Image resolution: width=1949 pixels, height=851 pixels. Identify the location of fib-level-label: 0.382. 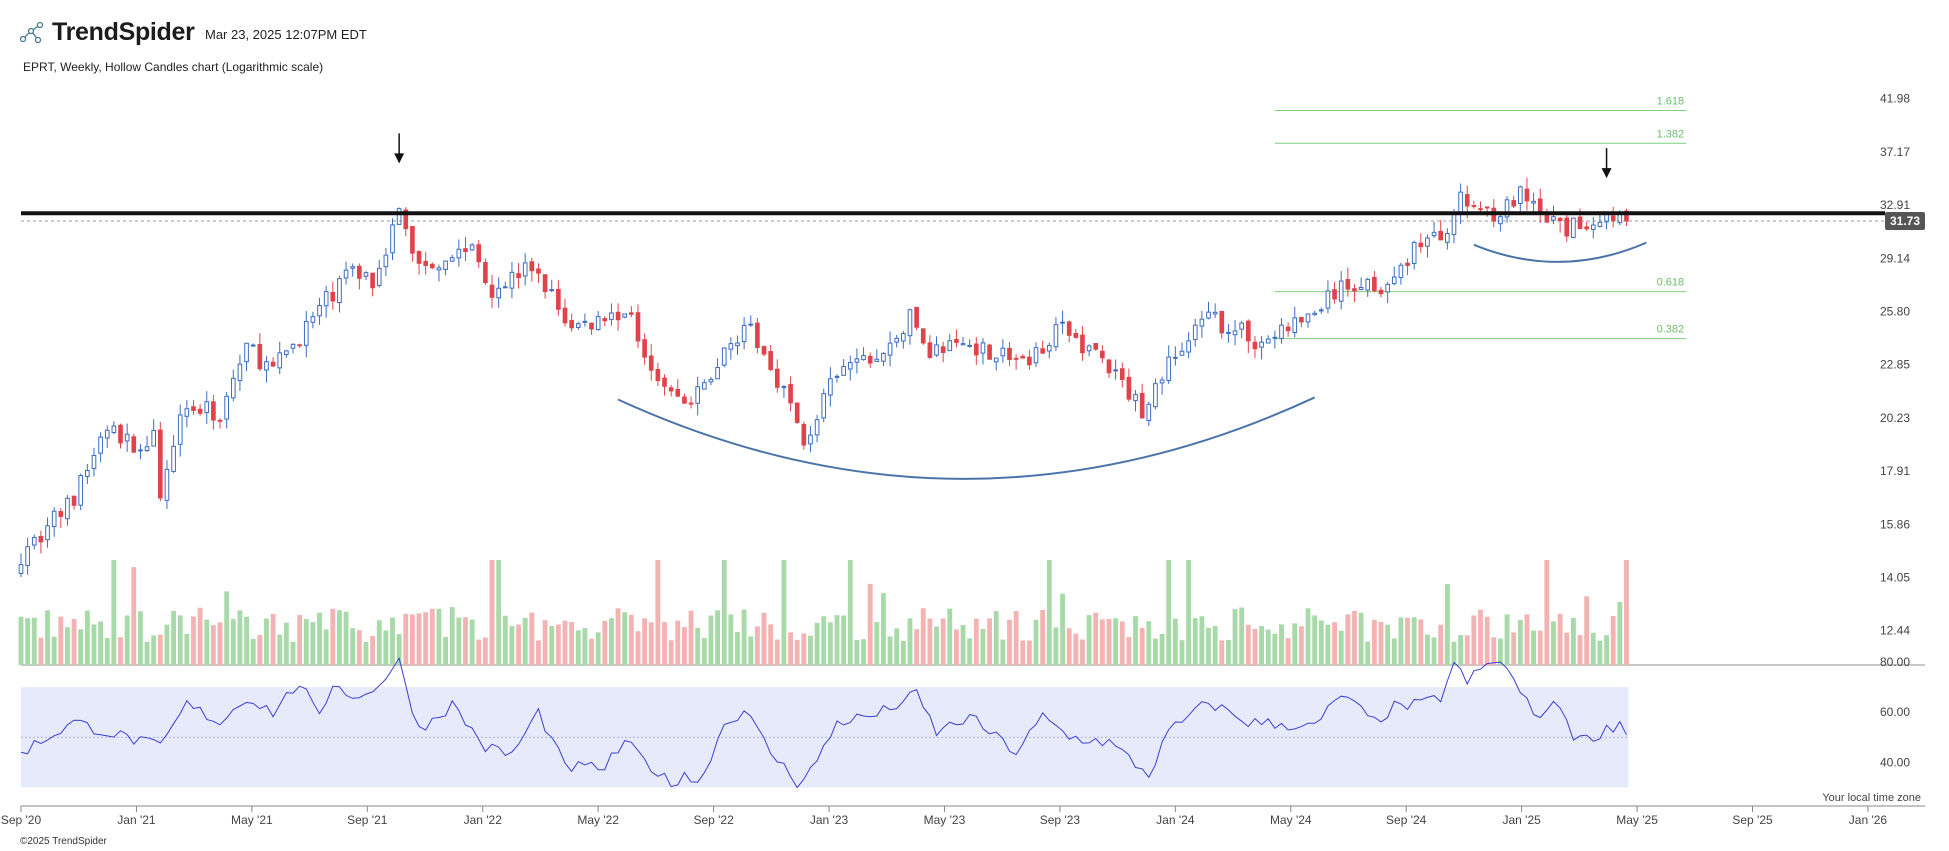
(1671, 330).